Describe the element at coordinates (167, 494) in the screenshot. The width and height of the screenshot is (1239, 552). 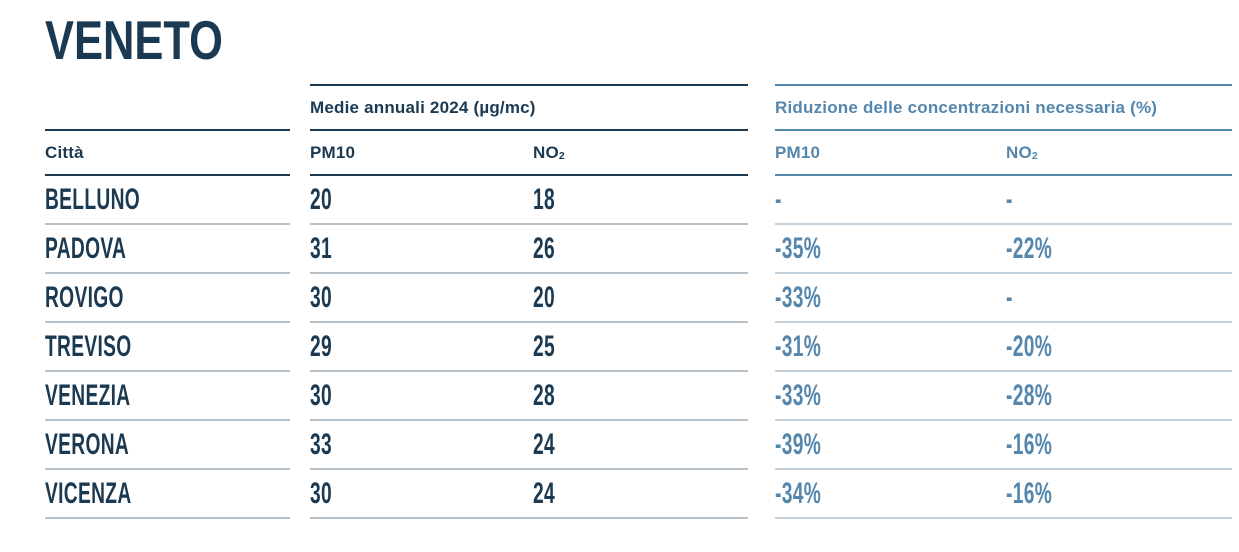
I see `row-vicenza-city: VICENZA` at that location.